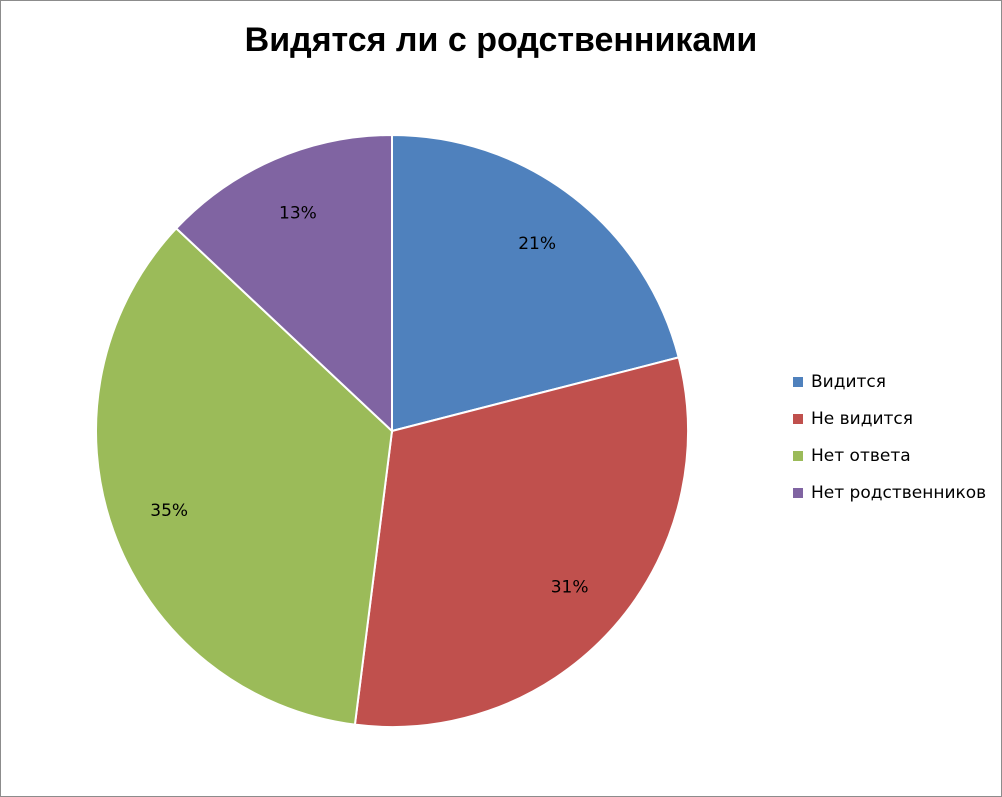 The height and width of the screenshot is (797, 1002). I want to click on legend-label: Видится, so click(848, 381).